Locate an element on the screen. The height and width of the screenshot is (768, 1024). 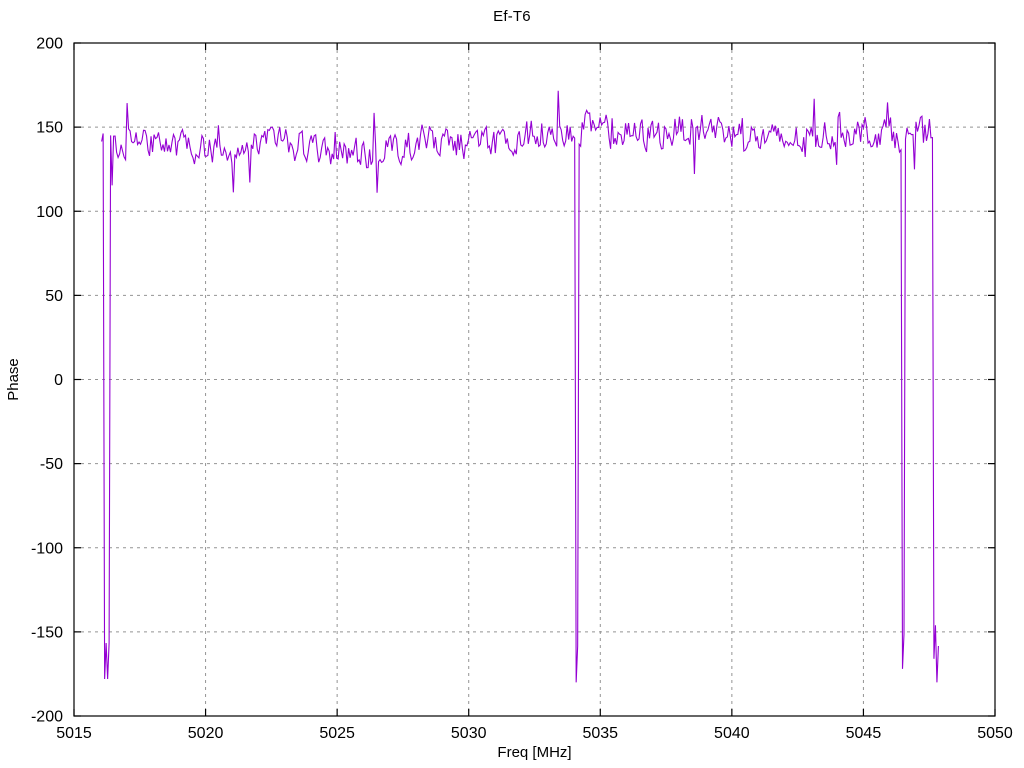
x-tick-label: 5025 is located at coordinates (337, 733).